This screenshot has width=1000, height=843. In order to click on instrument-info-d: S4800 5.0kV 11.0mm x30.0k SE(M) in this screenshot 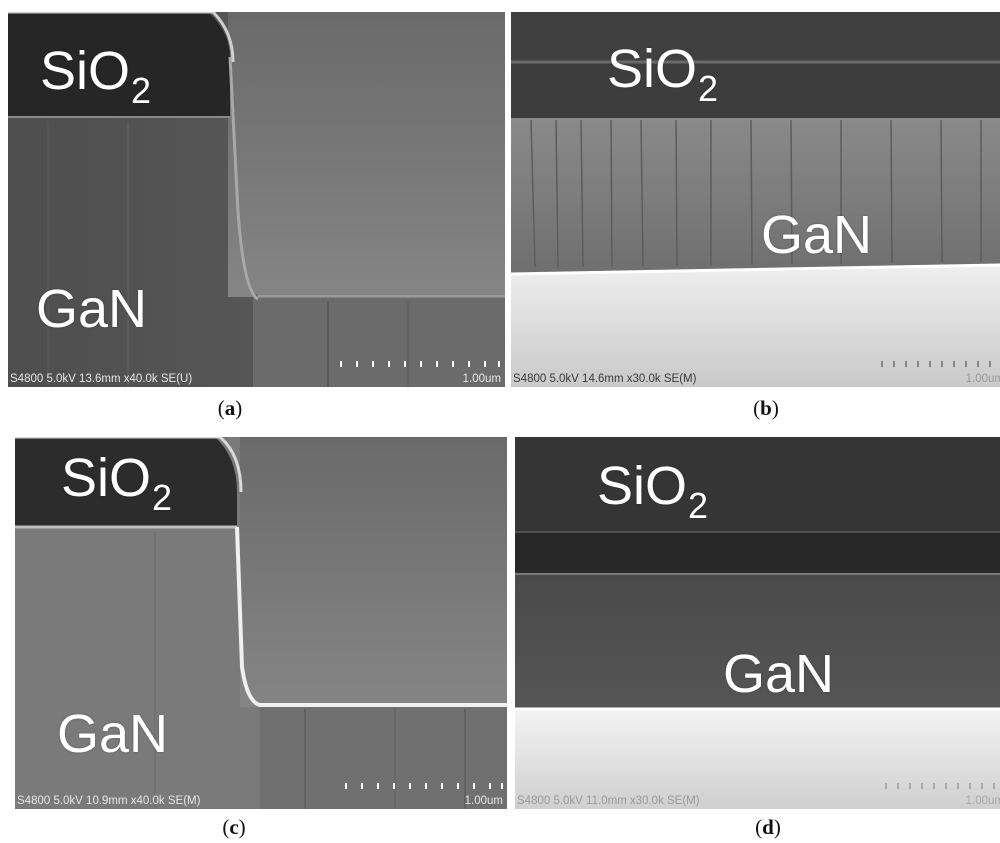, I will do `click(608, 801)`.